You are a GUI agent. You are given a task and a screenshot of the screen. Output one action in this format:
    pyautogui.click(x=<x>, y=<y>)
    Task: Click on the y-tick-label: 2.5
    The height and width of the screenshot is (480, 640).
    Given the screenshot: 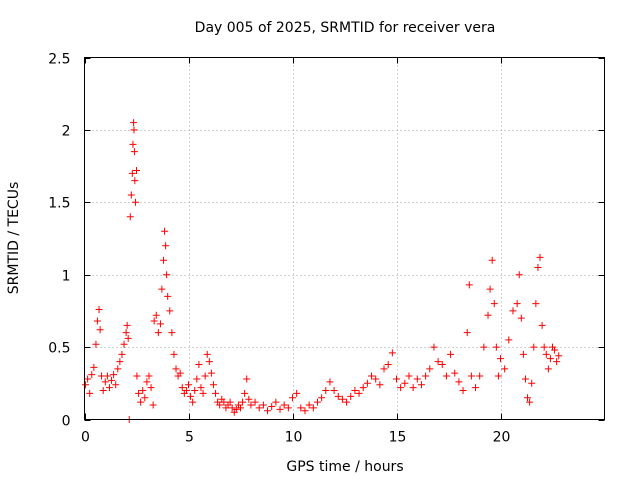 What is the action you would take?
    pyautogui.click(x=59, y=60)
    